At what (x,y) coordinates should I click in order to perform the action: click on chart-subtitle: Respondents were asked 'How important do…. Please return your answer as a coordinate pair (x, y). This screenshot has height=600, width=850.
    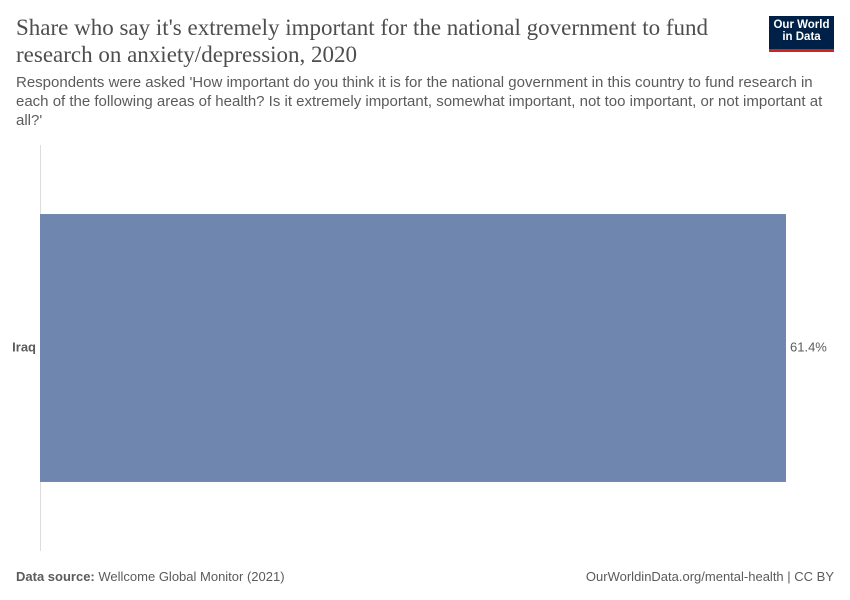
    Looking at the image, I should click on (419, 101).